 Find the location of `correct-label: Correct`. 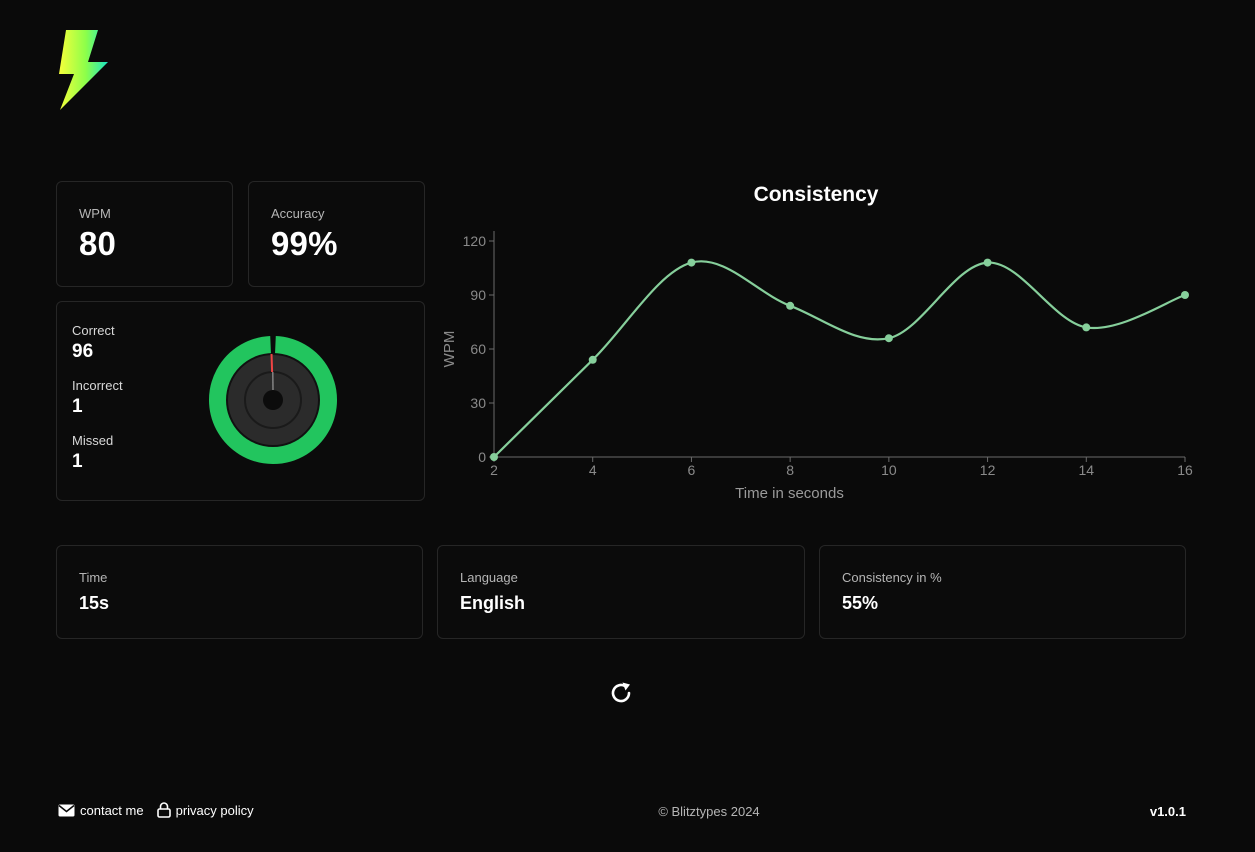

correct-label: Correct is located at coordinates (93, 330).